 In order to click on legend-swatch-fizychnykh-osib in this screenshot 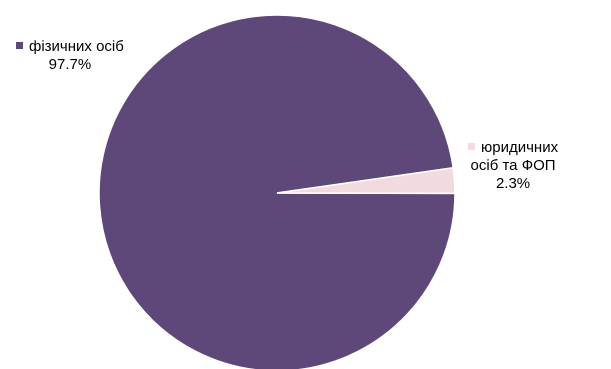, I will do `click(19, 45)`.